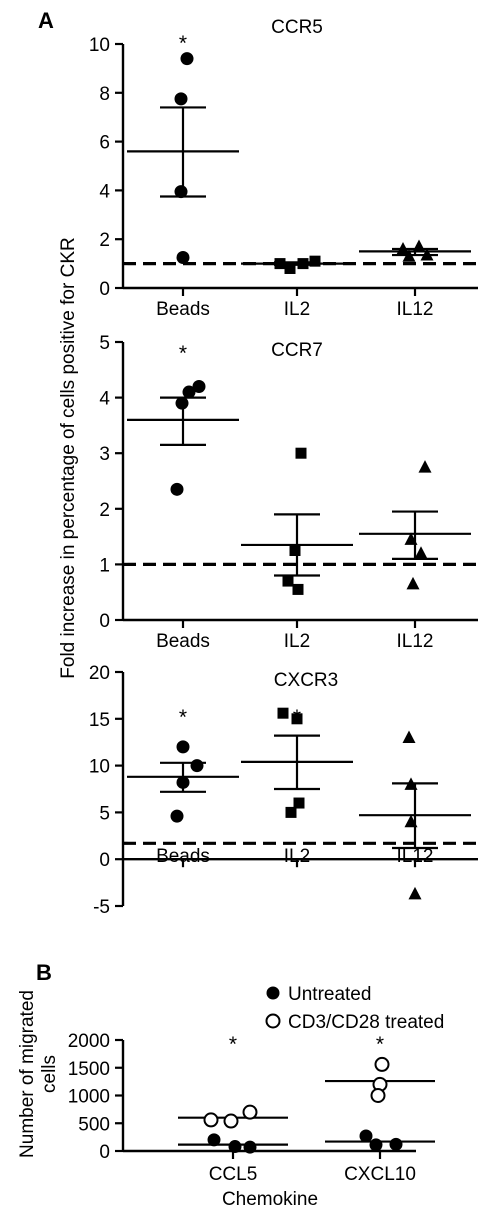  I want to click on panel-a-label: A, so click(46, 20).